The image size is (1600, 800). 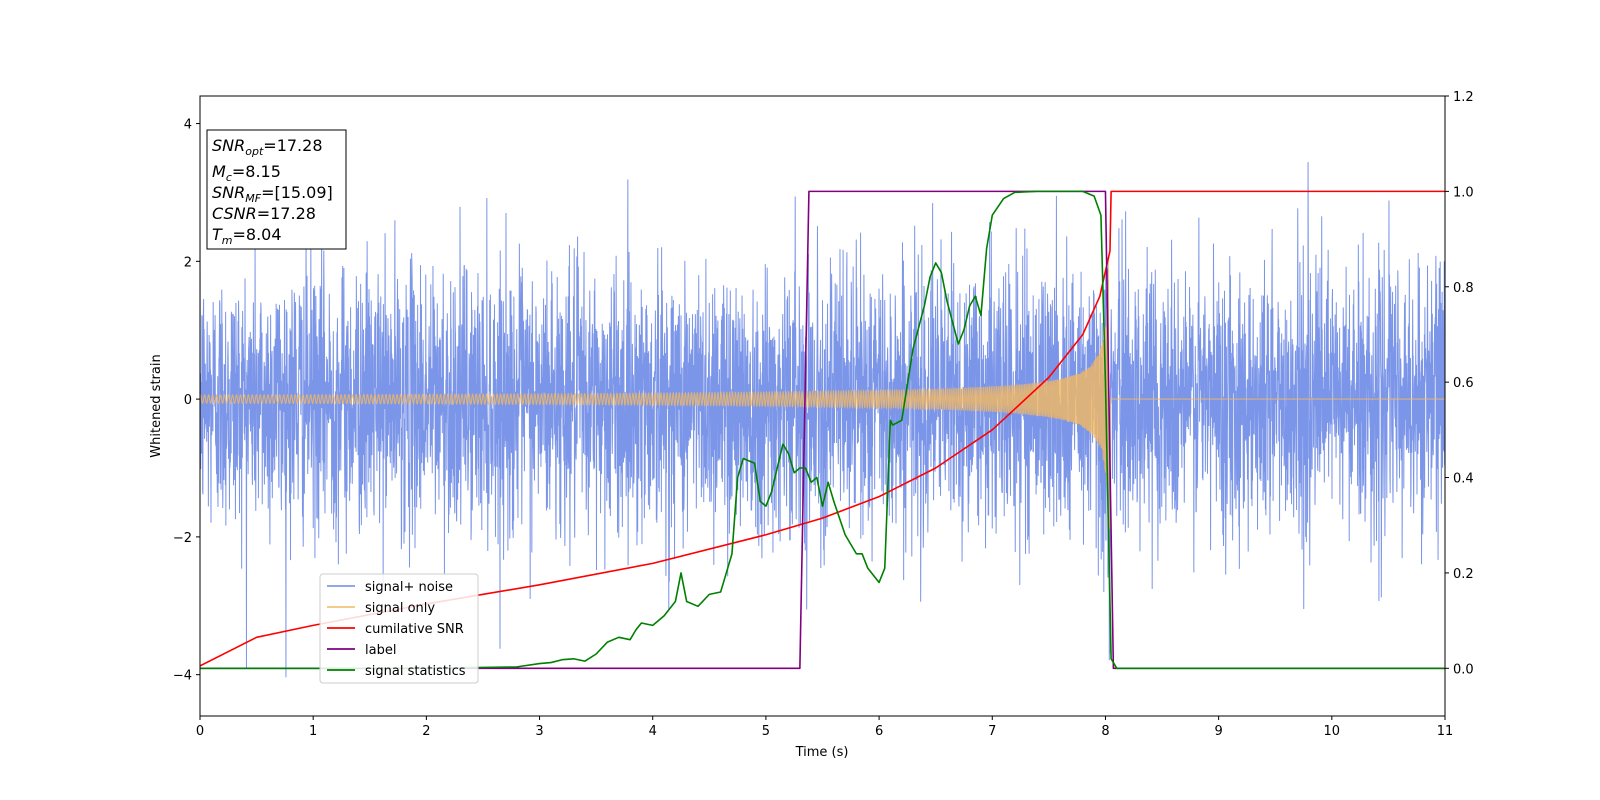 What do you see at coordinates (217, 234) in the screenshot?
I see `info-symbol: T` at bounding box center [217, 234].